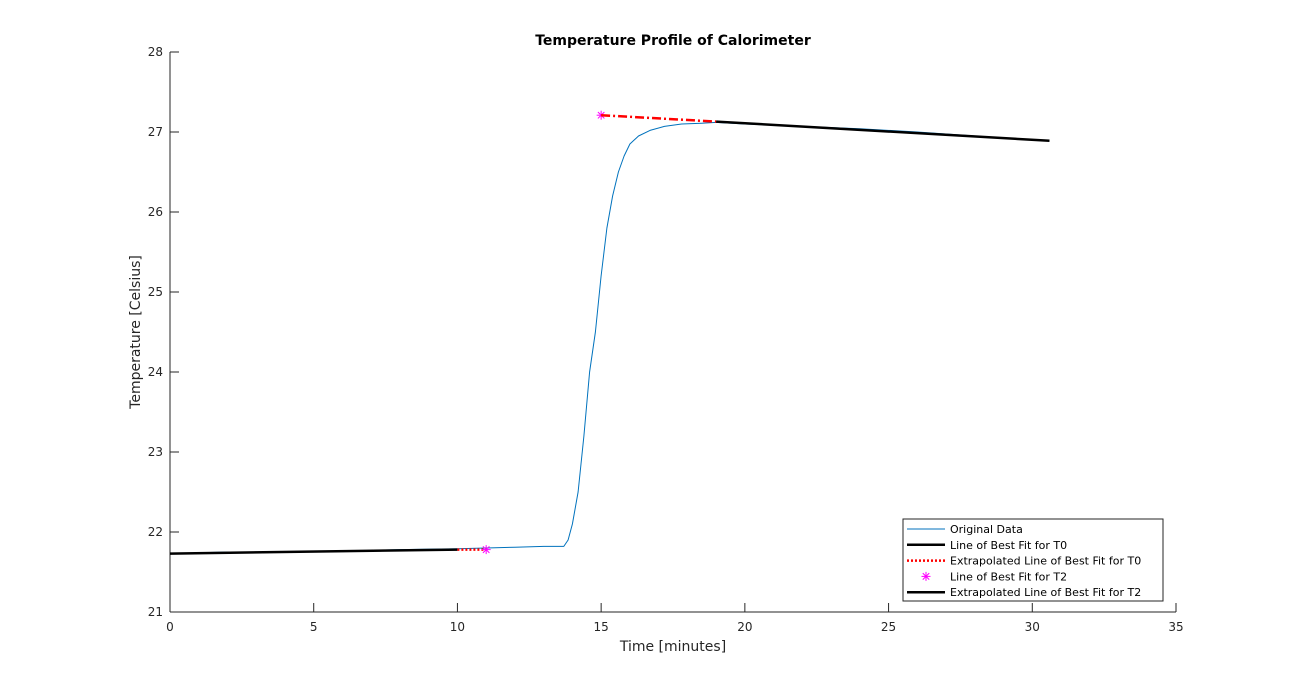  Describe the element at coordinates (155, 532) in the screenshot. I see `y-tick-label: 22` at that location.